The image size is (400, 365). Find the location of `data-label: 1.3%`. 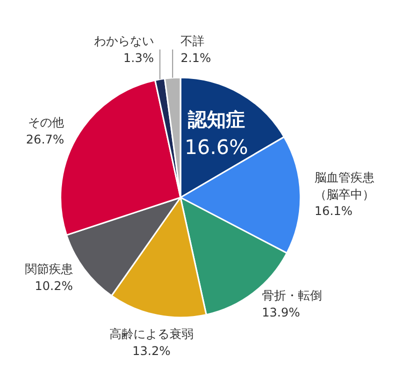

data-label: 1.3% is located at coordinates (138, 57).